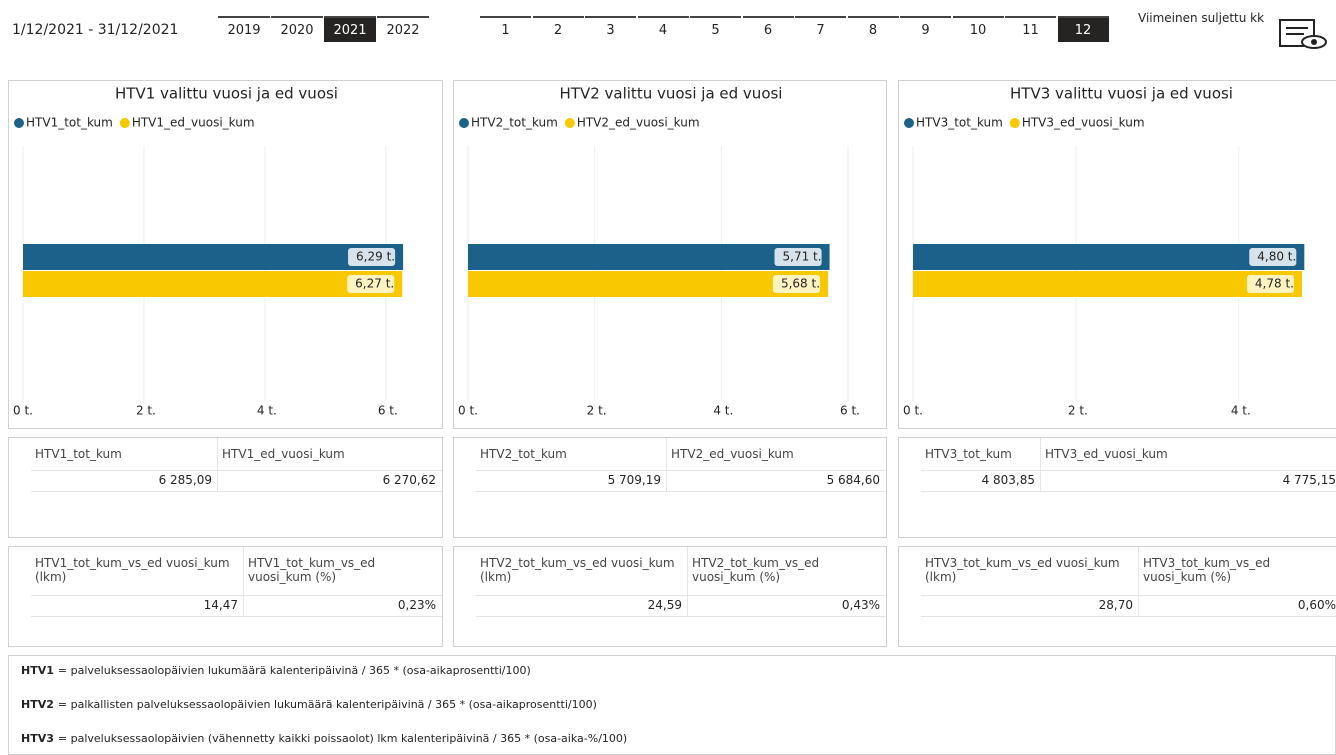  I want to click on cell: 6 285,09, so click(185, 480).